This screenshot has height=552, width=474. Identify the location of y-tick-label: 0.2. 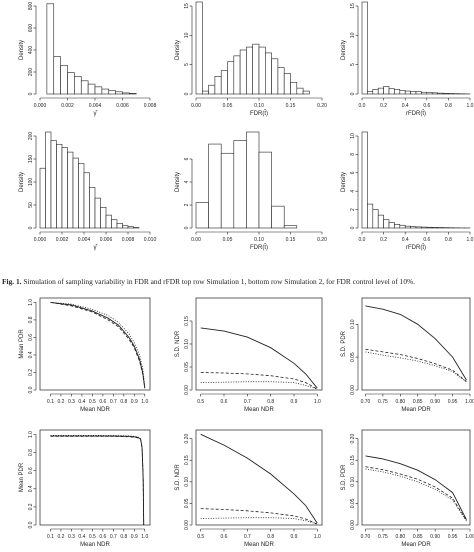
(31, 506).